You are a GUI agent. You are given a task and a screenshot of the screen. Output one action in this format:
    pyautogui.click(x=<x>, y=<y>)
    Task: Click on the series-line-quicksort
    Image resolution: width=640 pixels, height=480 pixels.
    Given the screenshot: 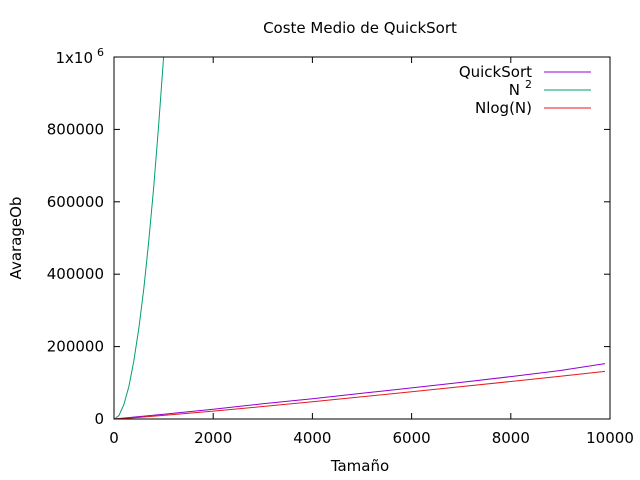 What is the action you would take?
    pyautogui.click(x=360, y=391)
    